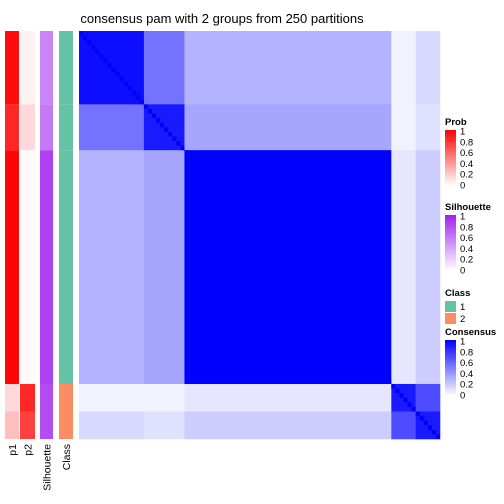 The image size is (504, 504). Describe the element at coordinates (450, 243) in the screenshot. I see `legend-colorbar-silhouette` at that location.